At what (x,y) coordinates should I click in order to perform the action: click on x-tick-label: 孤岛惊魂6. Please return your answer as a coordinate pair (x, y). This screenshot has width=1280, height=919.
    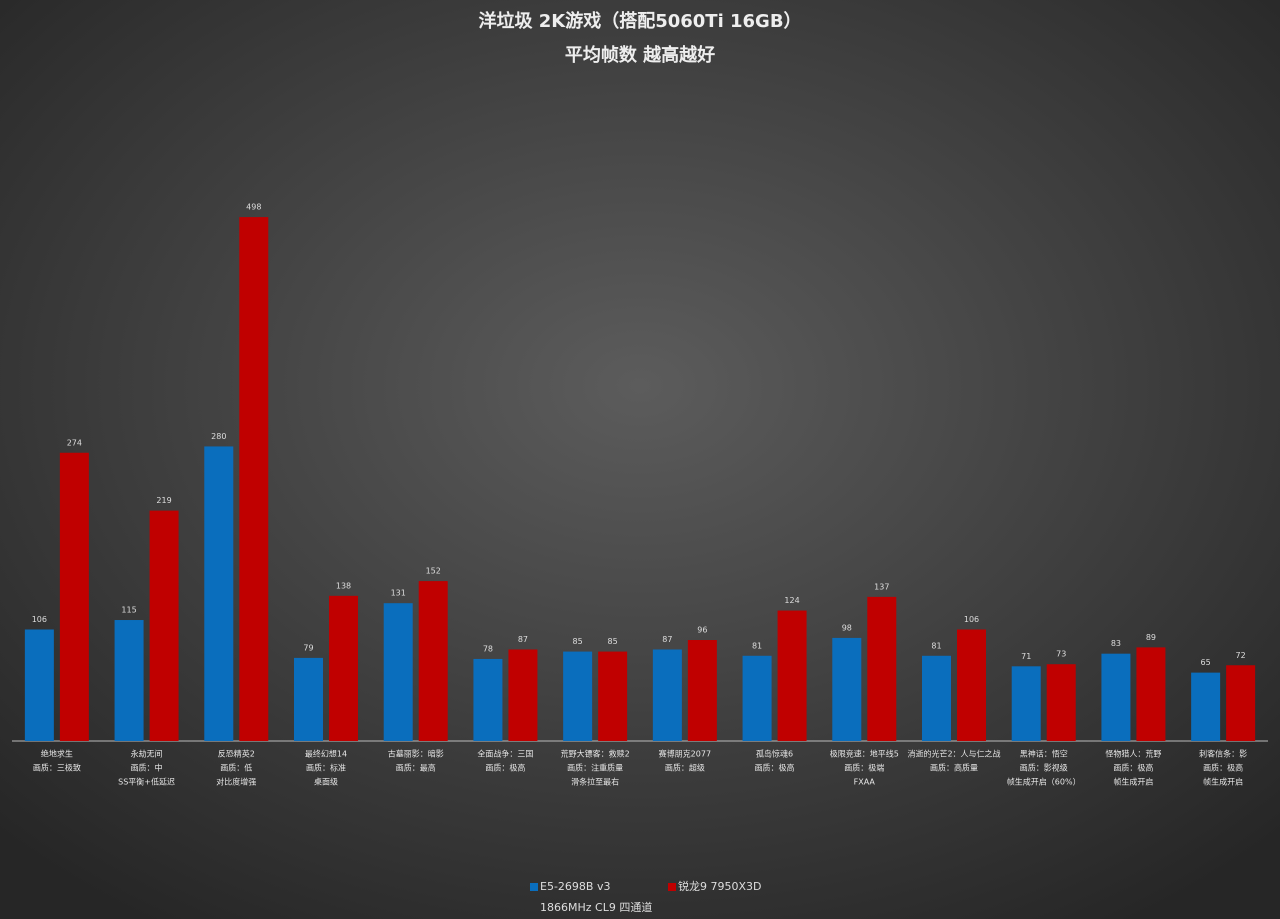
    Looking at the image, I should click on (774, 754).